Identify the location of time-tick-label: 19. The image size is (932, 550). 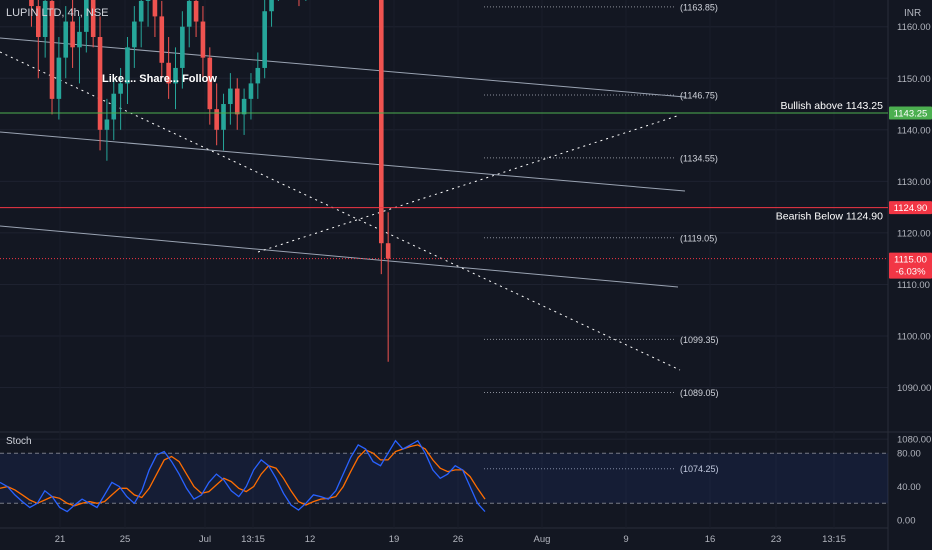
(394, 539).